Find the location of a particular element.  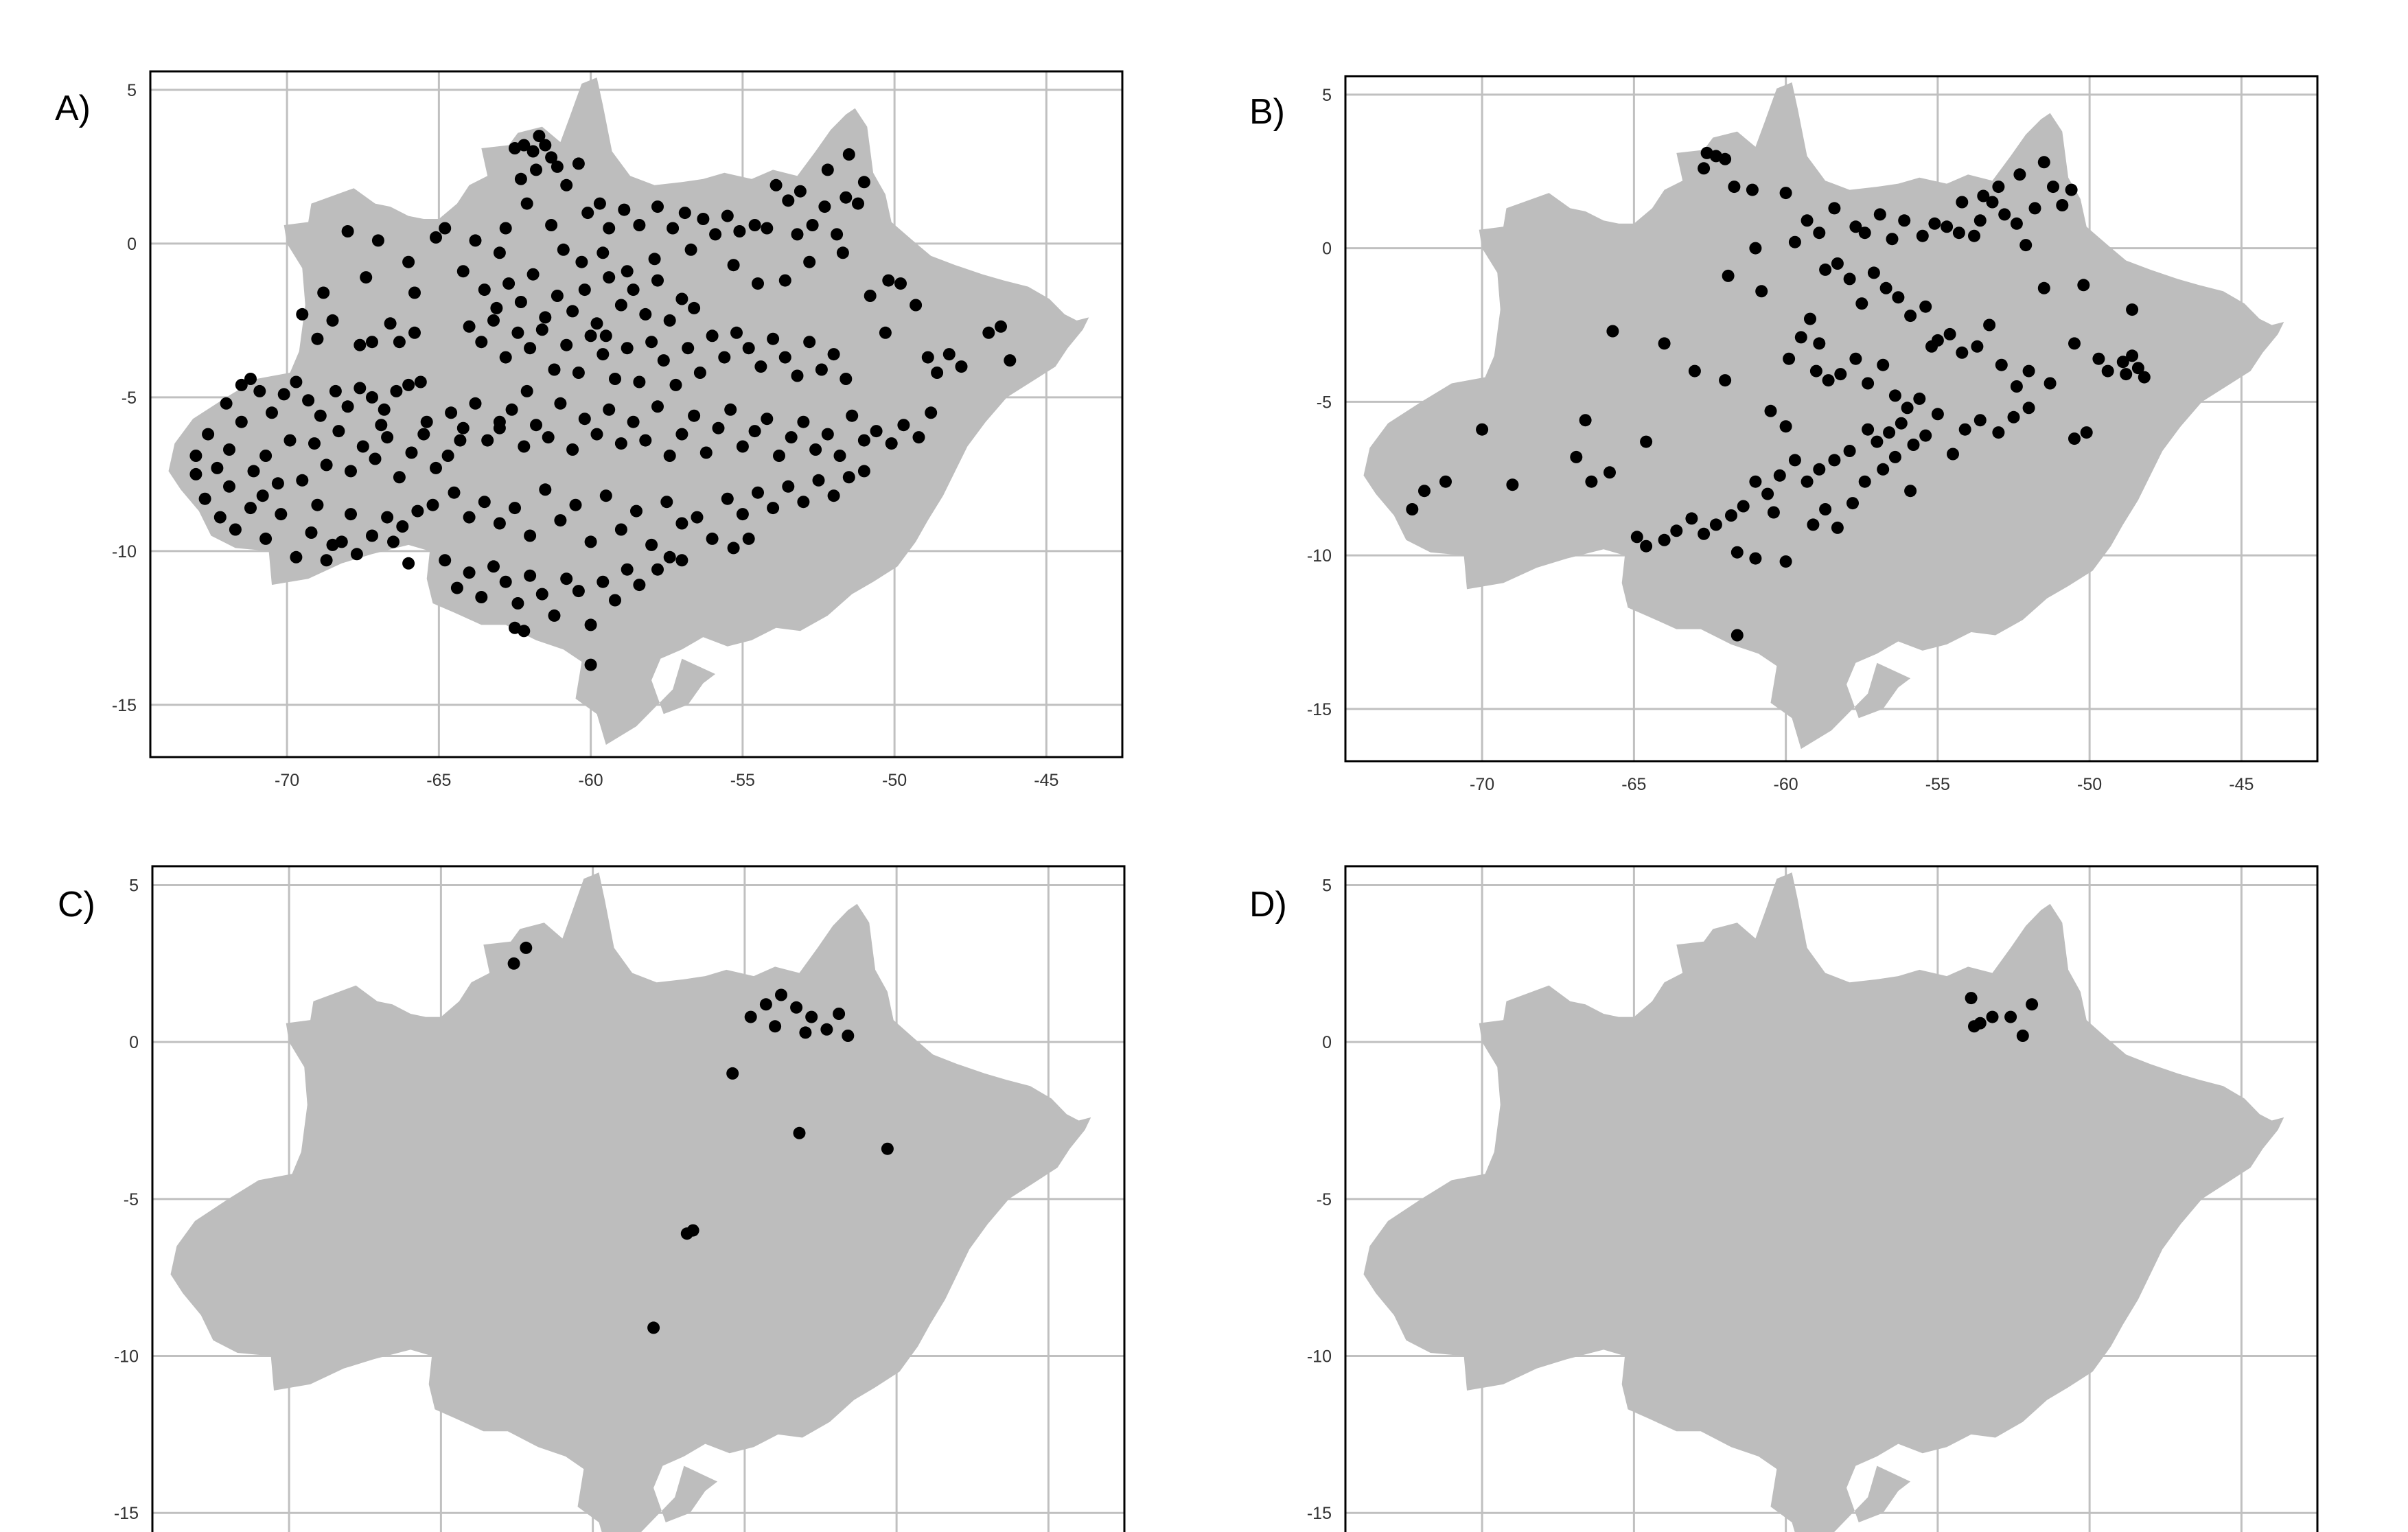

panel-b-x-tick-label: -45 is located at coordinates (2241, 784).